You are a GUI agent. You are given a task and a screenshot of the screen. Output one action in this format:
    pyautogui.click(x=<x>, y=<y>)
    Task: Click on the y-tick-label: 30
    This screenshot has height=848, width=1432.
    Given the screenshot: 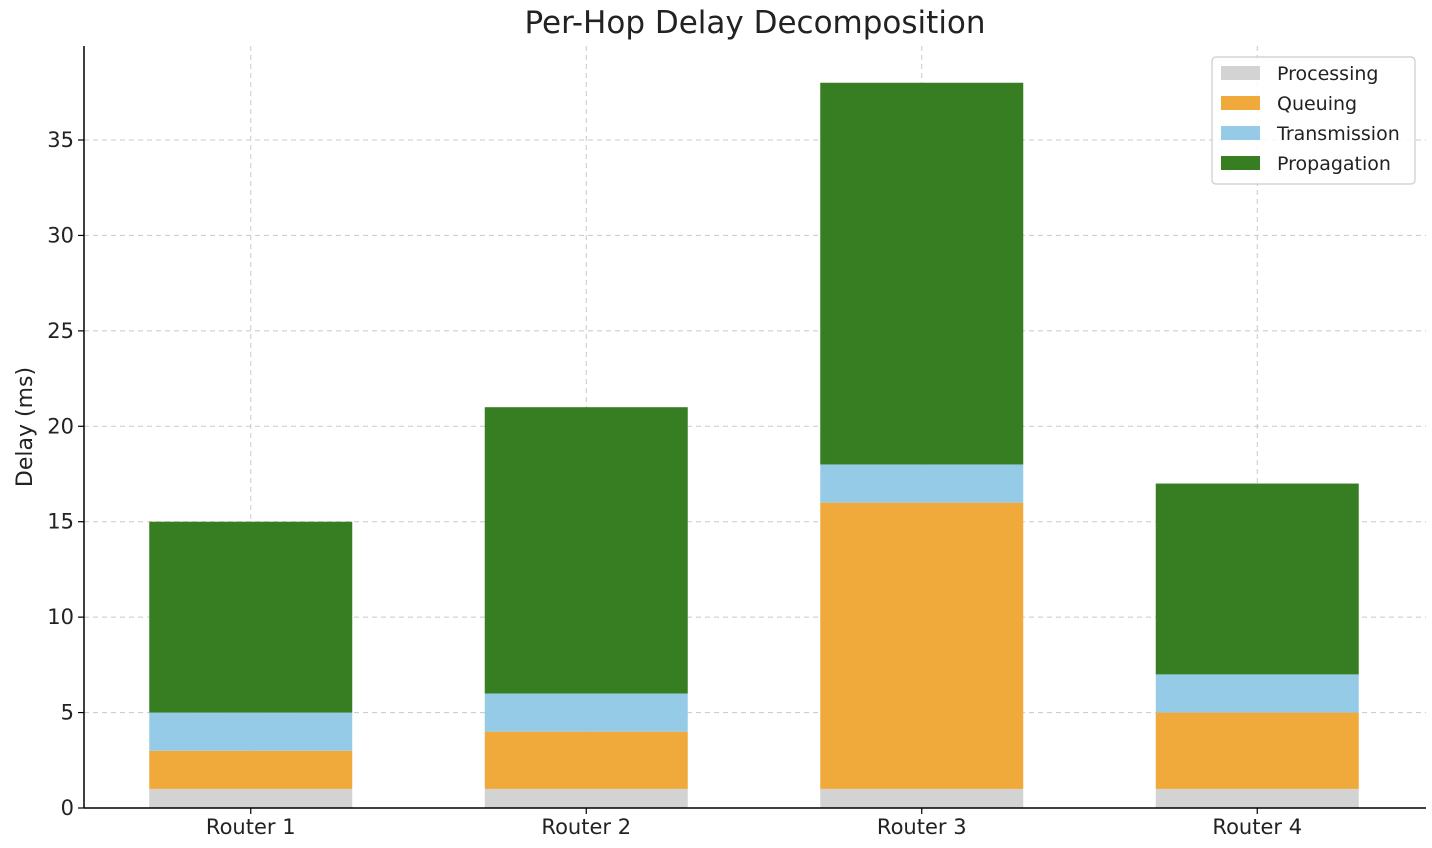 What is the action you would take?
    pyautogui.click(x=60, y=235)
    